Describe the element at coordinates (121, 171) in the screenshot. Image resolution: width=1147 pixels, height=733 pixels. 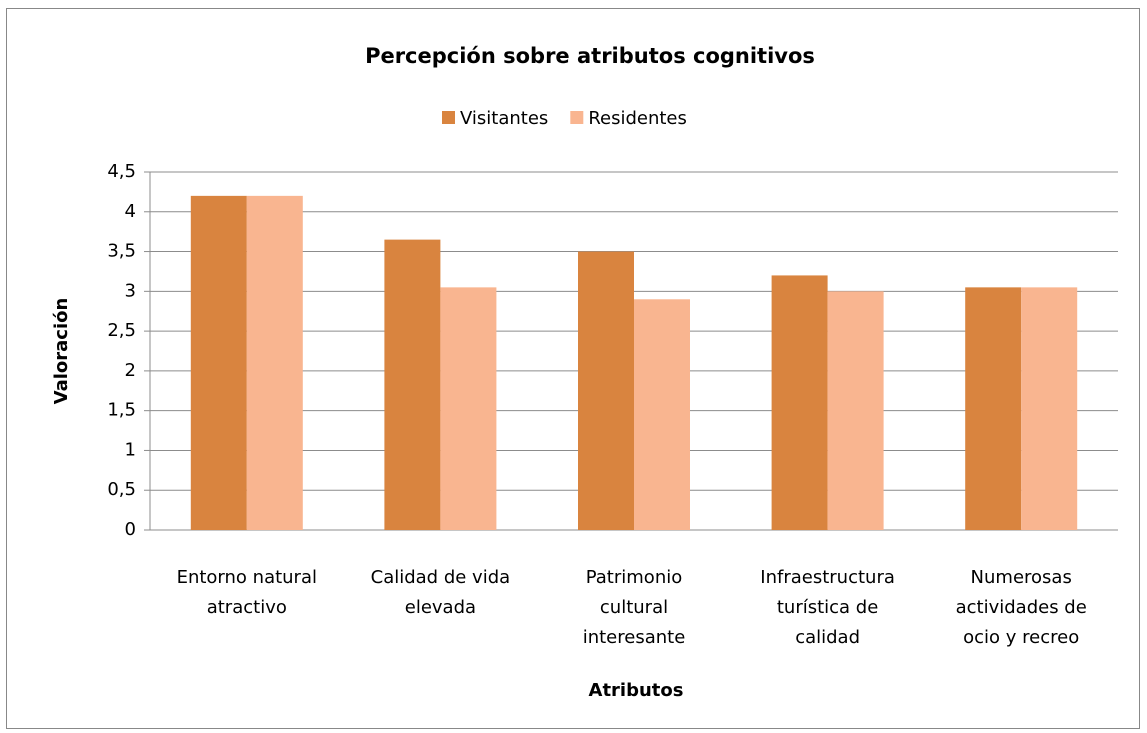
I see `y-tick-label: 4,5` at that location.